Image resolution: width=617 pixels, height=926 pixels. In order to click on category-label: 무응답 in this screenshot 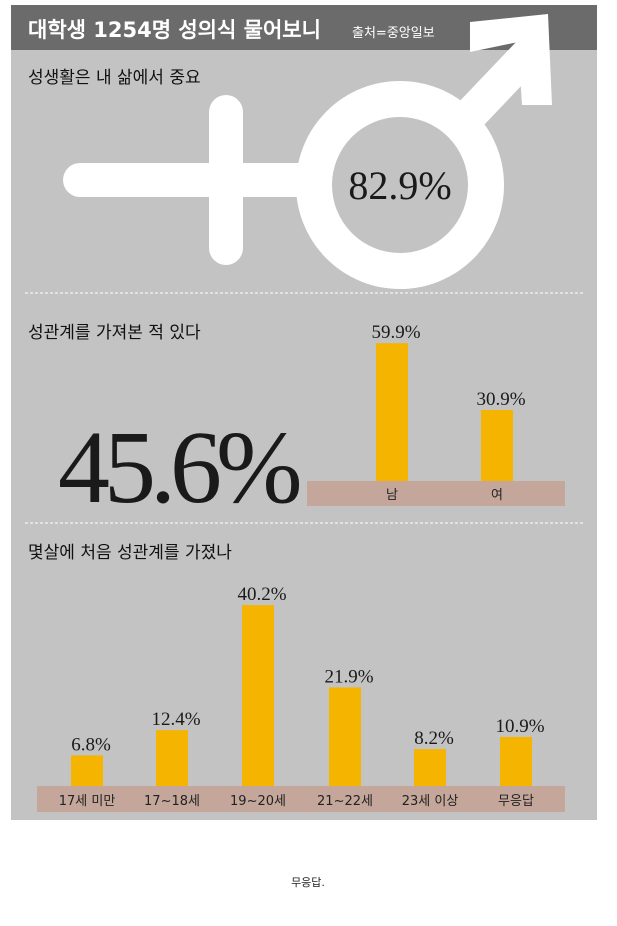, I will do `click(516, 801)`.